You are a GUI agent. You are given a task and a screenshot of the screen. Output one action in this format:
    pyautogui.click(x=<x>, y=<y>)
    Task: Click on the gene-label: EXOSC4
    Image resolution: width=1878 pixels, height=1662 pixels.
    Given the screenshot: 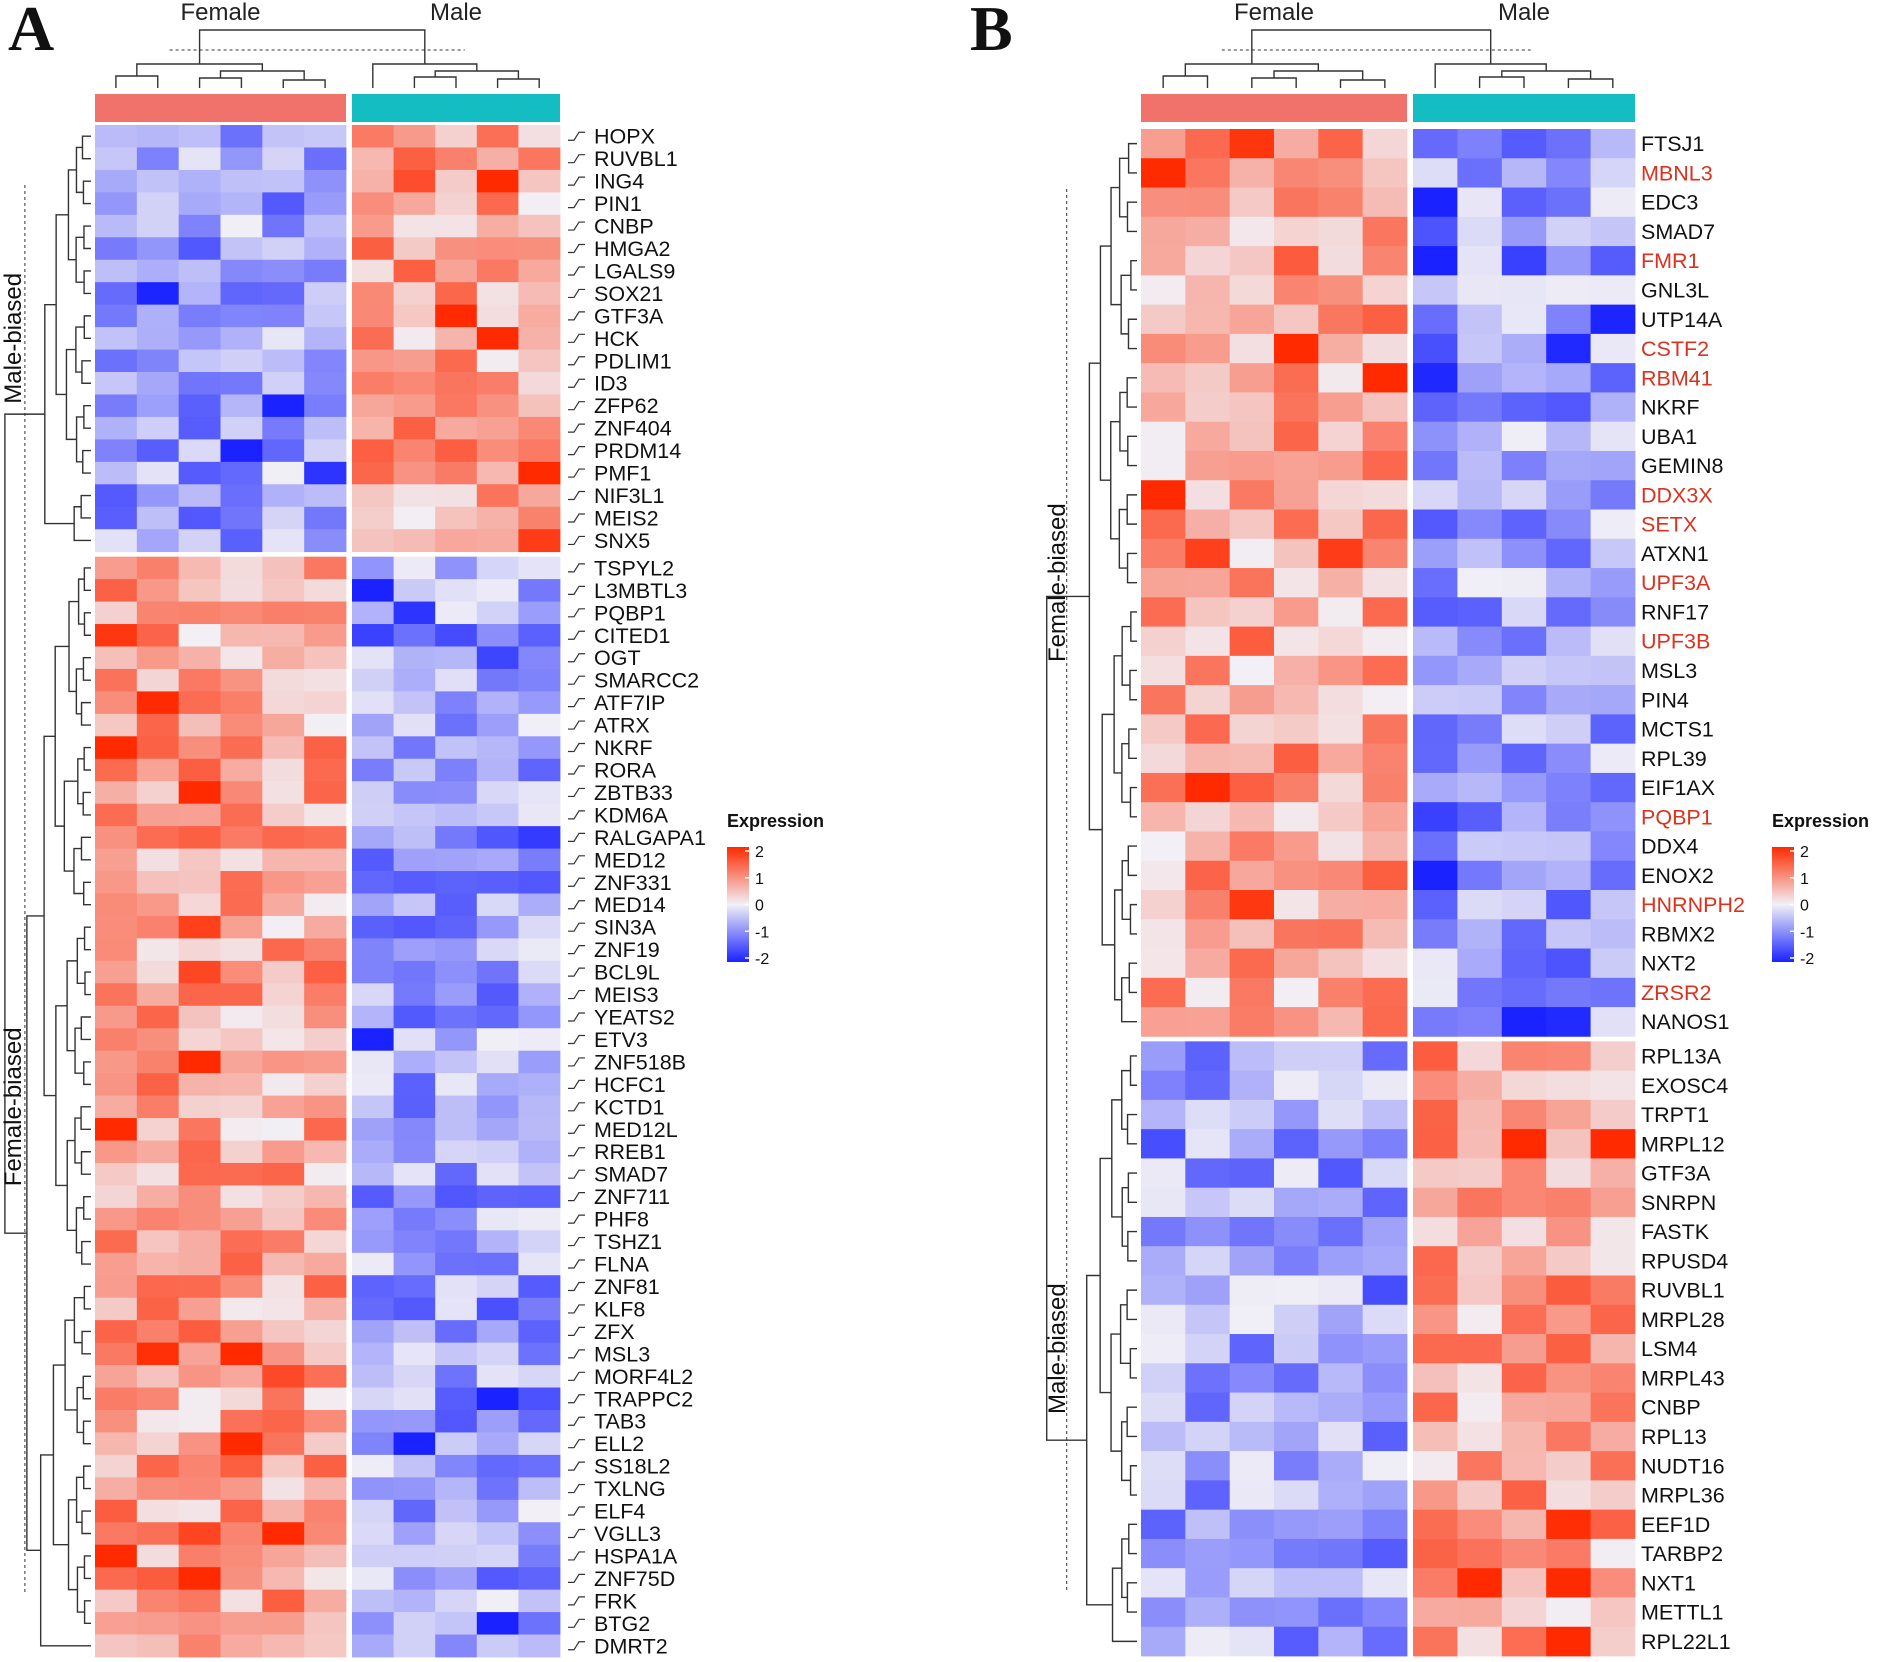 What is the action you would take?
    pyautogui.click(x=1684, y=1086)
    